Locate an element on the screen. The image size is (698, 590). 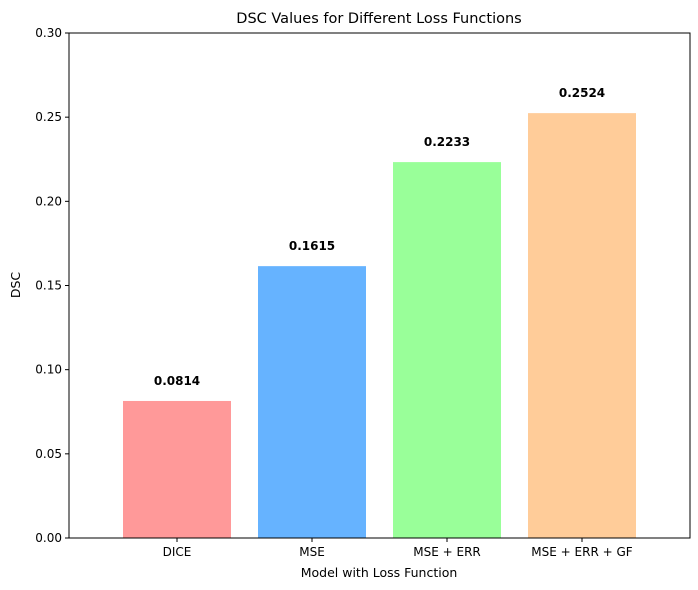
x-axis-label: Model with Loss Function is located at coordinates (379, 572).